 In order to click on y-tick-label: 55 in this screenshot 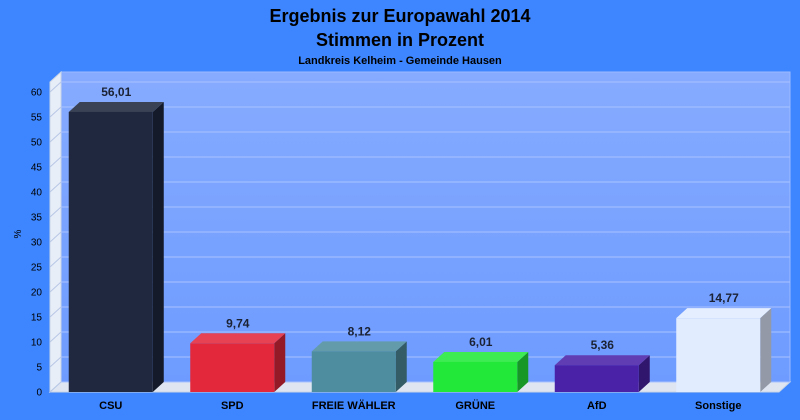, I will do `click(37, 118)`.